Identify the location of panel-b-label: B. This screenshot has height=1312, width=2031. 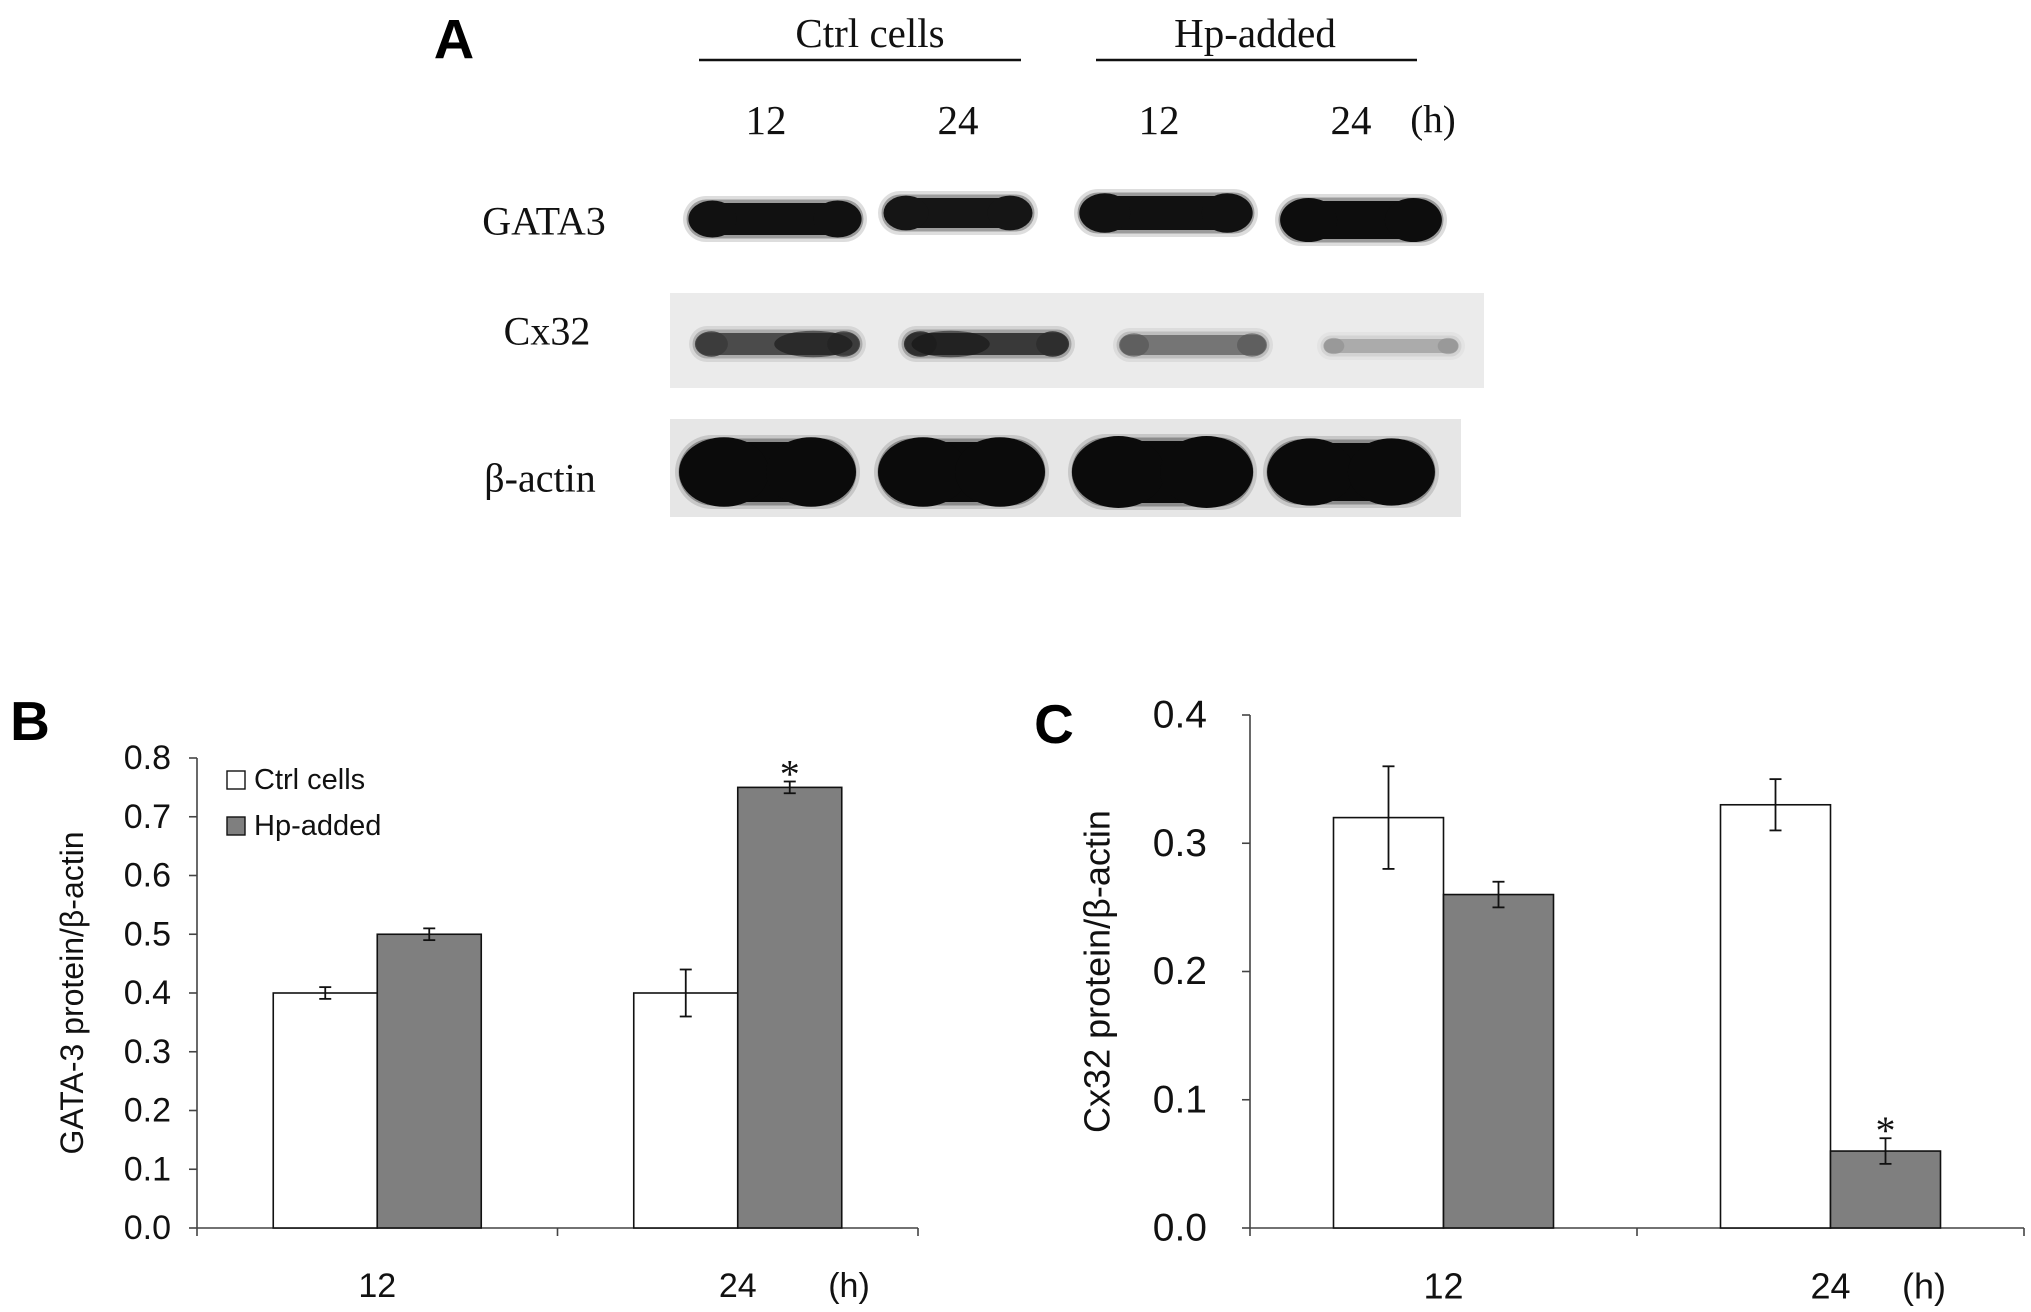
(30, 721).